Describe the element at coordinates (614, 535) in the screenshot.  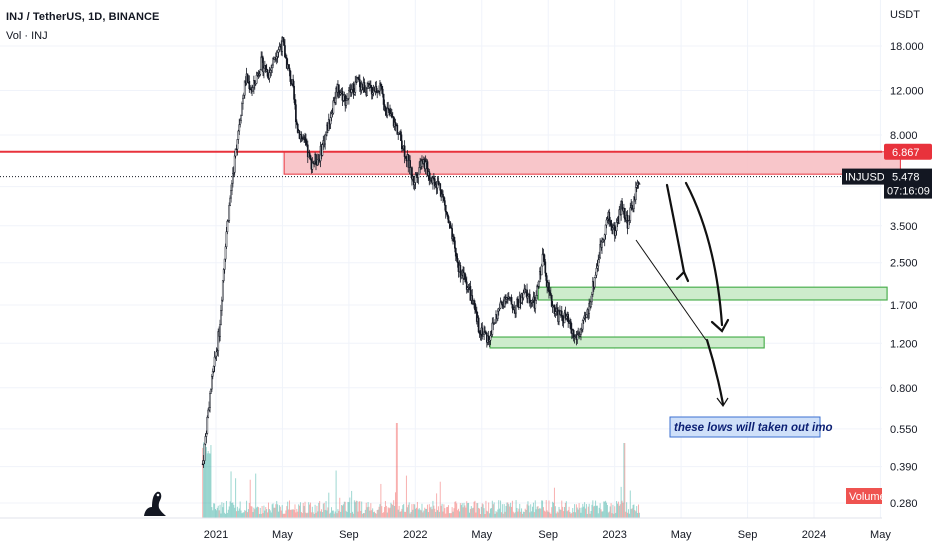
I see `x-tick-label: 2023` at that location.